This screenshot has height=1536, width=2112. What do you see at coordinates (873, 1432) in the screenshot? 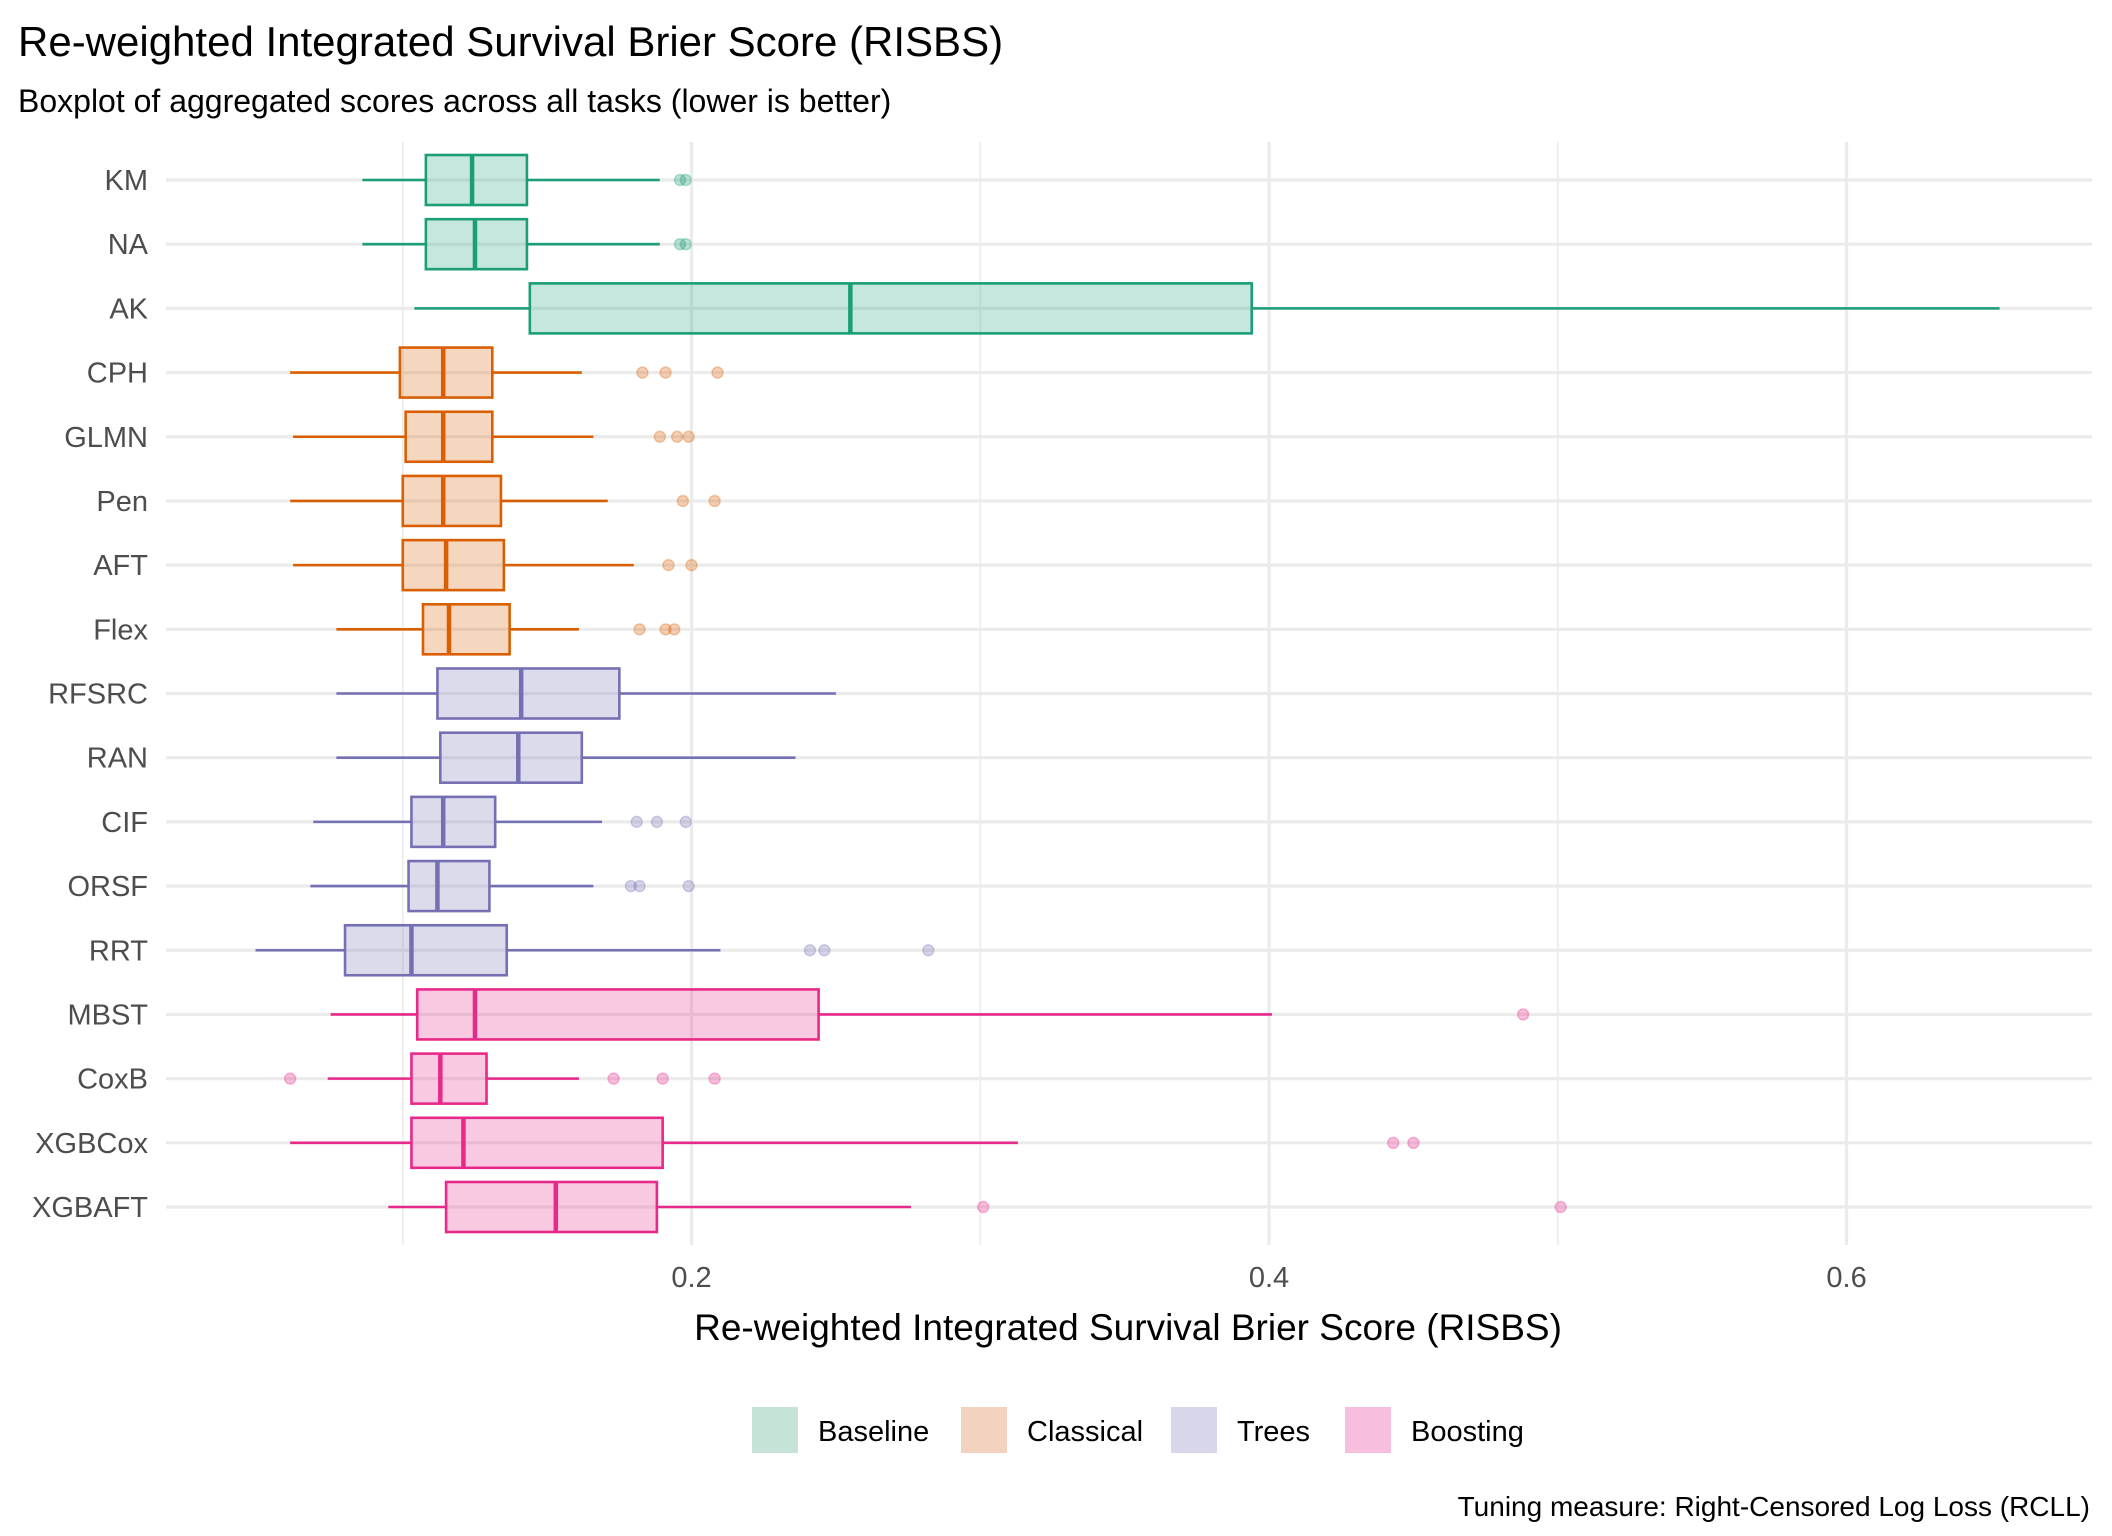
I see `legend-label: Baseline` at bounding box center [873, 1432].